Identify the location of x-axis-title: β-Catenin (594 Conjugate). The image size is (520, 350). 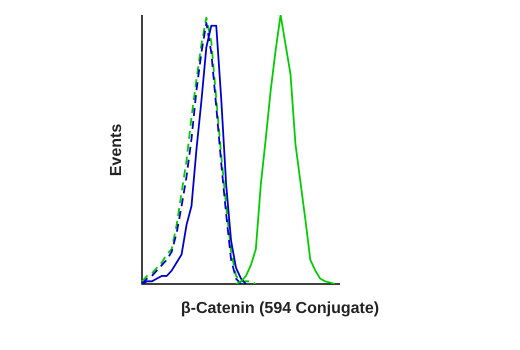
(280, 309).